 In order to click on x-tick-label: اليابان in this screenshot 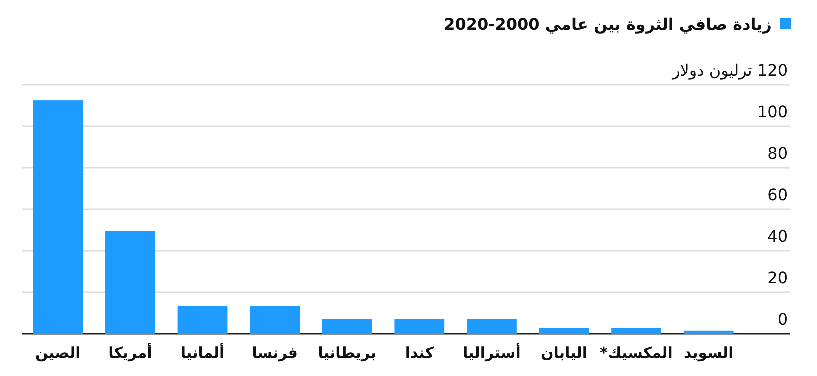, I will do `click(564, 353)`.